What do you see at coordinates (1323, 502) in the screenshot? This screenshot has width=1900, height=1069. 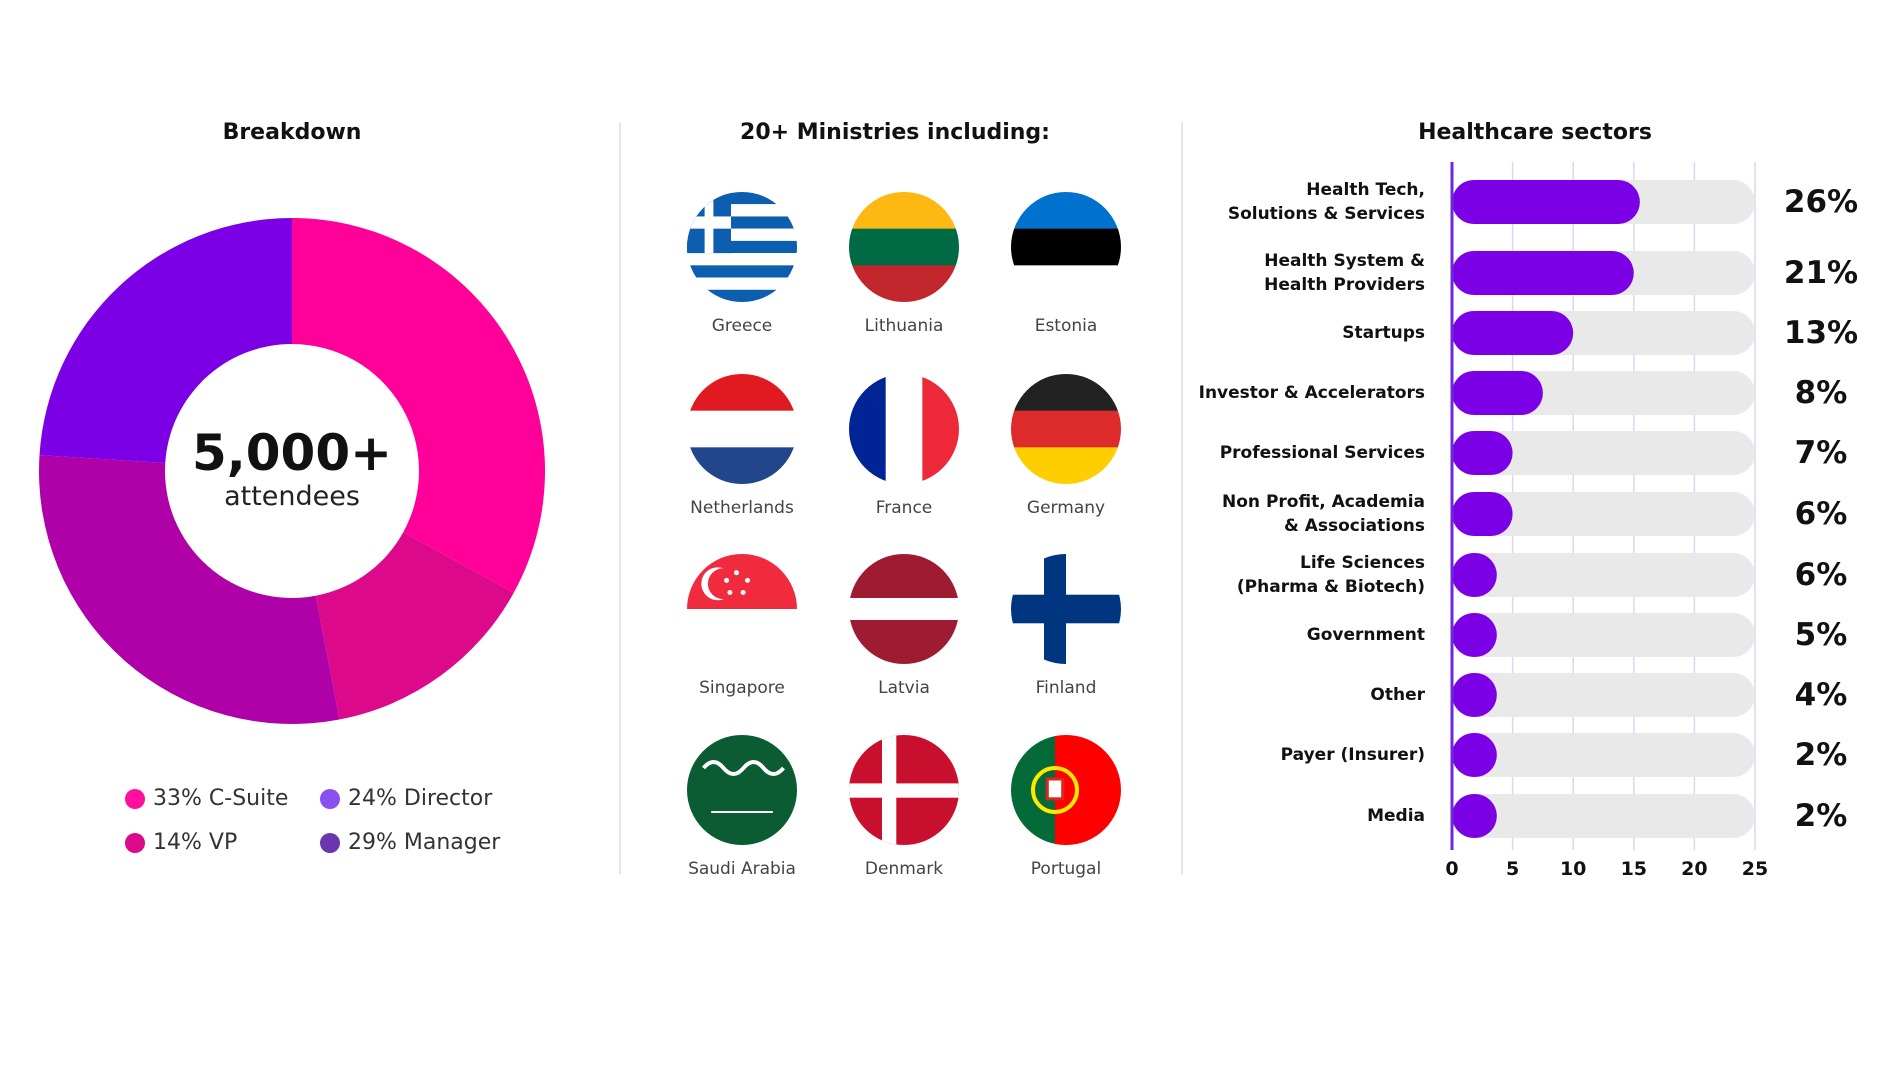 I see `category-label-line: Non Profit, Academia` at bounding box center [1323, 502].